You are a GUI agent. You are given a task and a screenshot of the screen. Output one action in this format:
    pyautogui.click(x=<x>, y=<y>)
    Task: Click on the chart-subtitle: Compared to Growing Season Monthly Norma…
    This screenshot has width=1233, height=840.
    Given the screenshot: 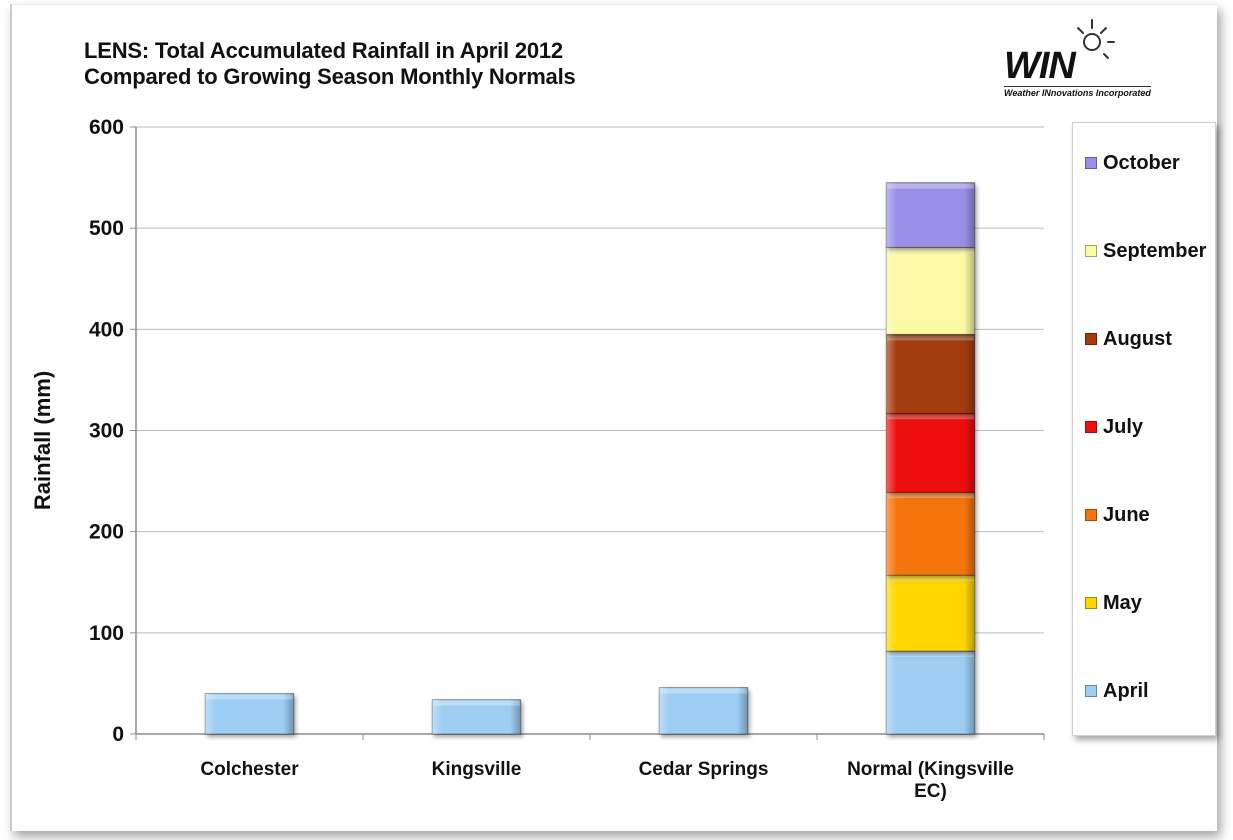 What is the action you would take?
    pyautogui.click(x=330, y=76)
    